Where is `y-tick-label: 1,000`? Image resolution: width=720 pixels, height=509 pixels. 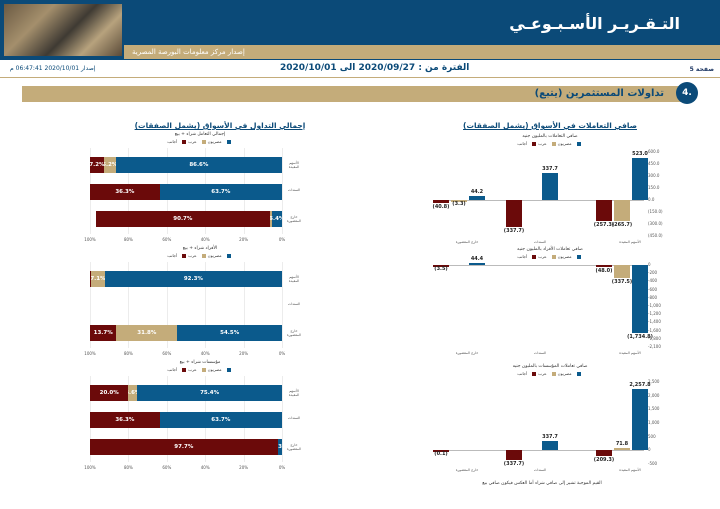
y-tick-label: 1,000 is located at coordinates (654, 422).